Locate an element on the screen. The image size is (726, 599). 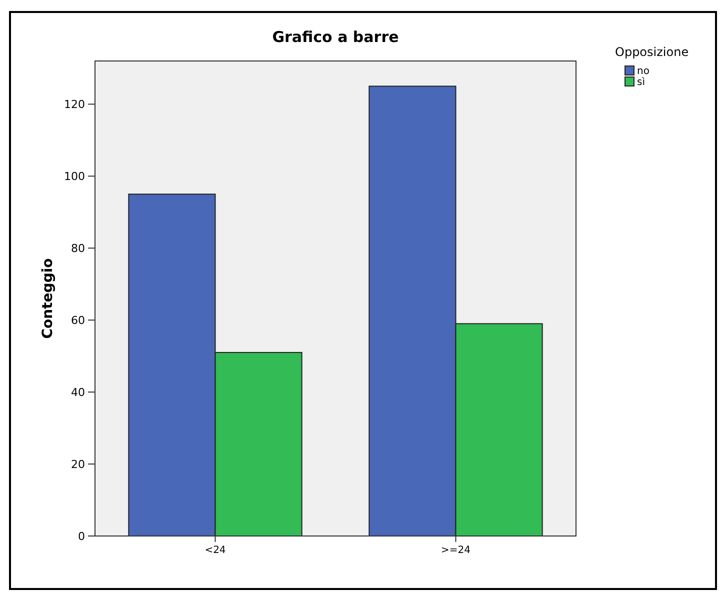
y-axis-title: Conteggio is located at coordinates (48, 298).